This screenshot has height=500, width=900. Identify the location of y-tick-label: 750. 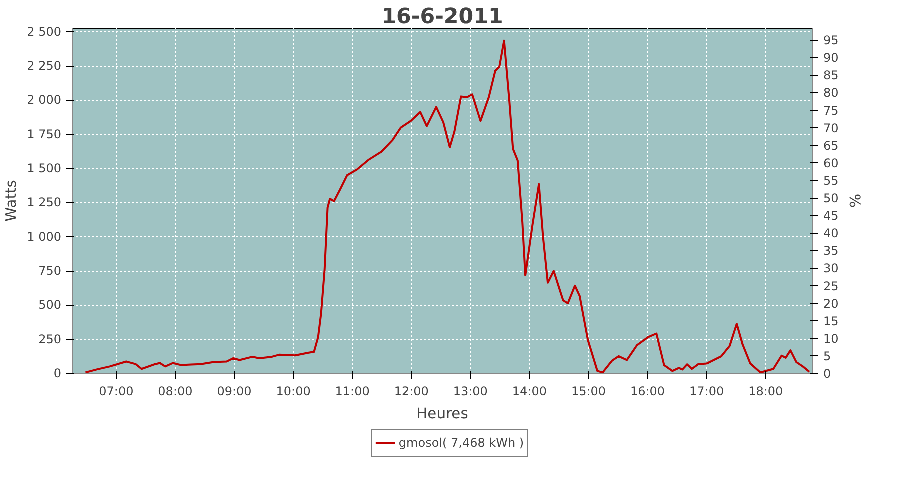
(50, 271).